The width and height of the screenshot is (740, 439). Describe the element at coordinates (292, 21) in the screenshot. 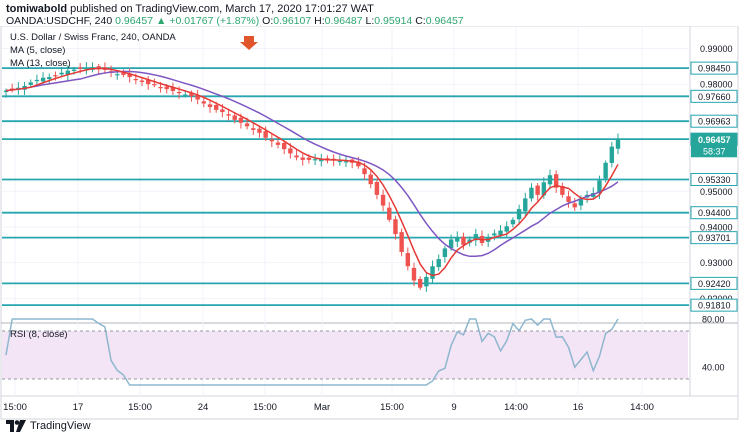

I see `open-value: 0.96107` at that location.